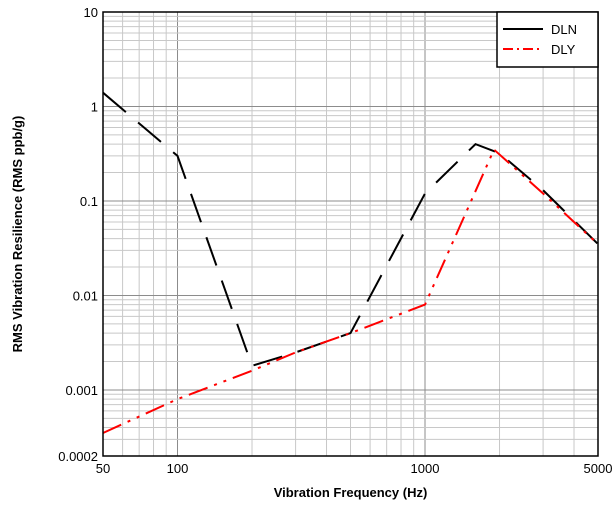 The width and height of the screenshot is (616, 505). What do you see at coordinates (91, 12) in the screenshot?
I see `y-tick-label: 10` at bounding box center [91, 12].